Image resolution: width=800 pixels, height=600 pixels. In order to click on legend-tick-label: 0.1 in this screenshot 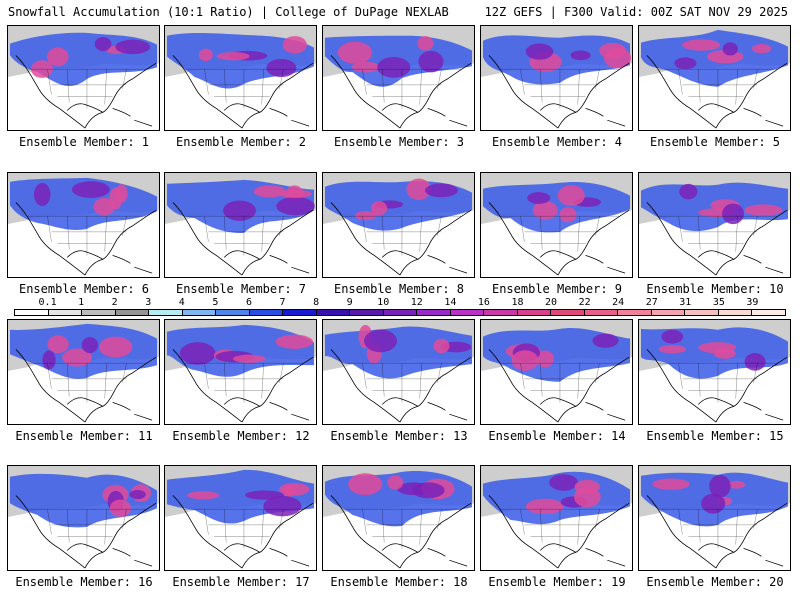, I will do `click(47, 302)`.